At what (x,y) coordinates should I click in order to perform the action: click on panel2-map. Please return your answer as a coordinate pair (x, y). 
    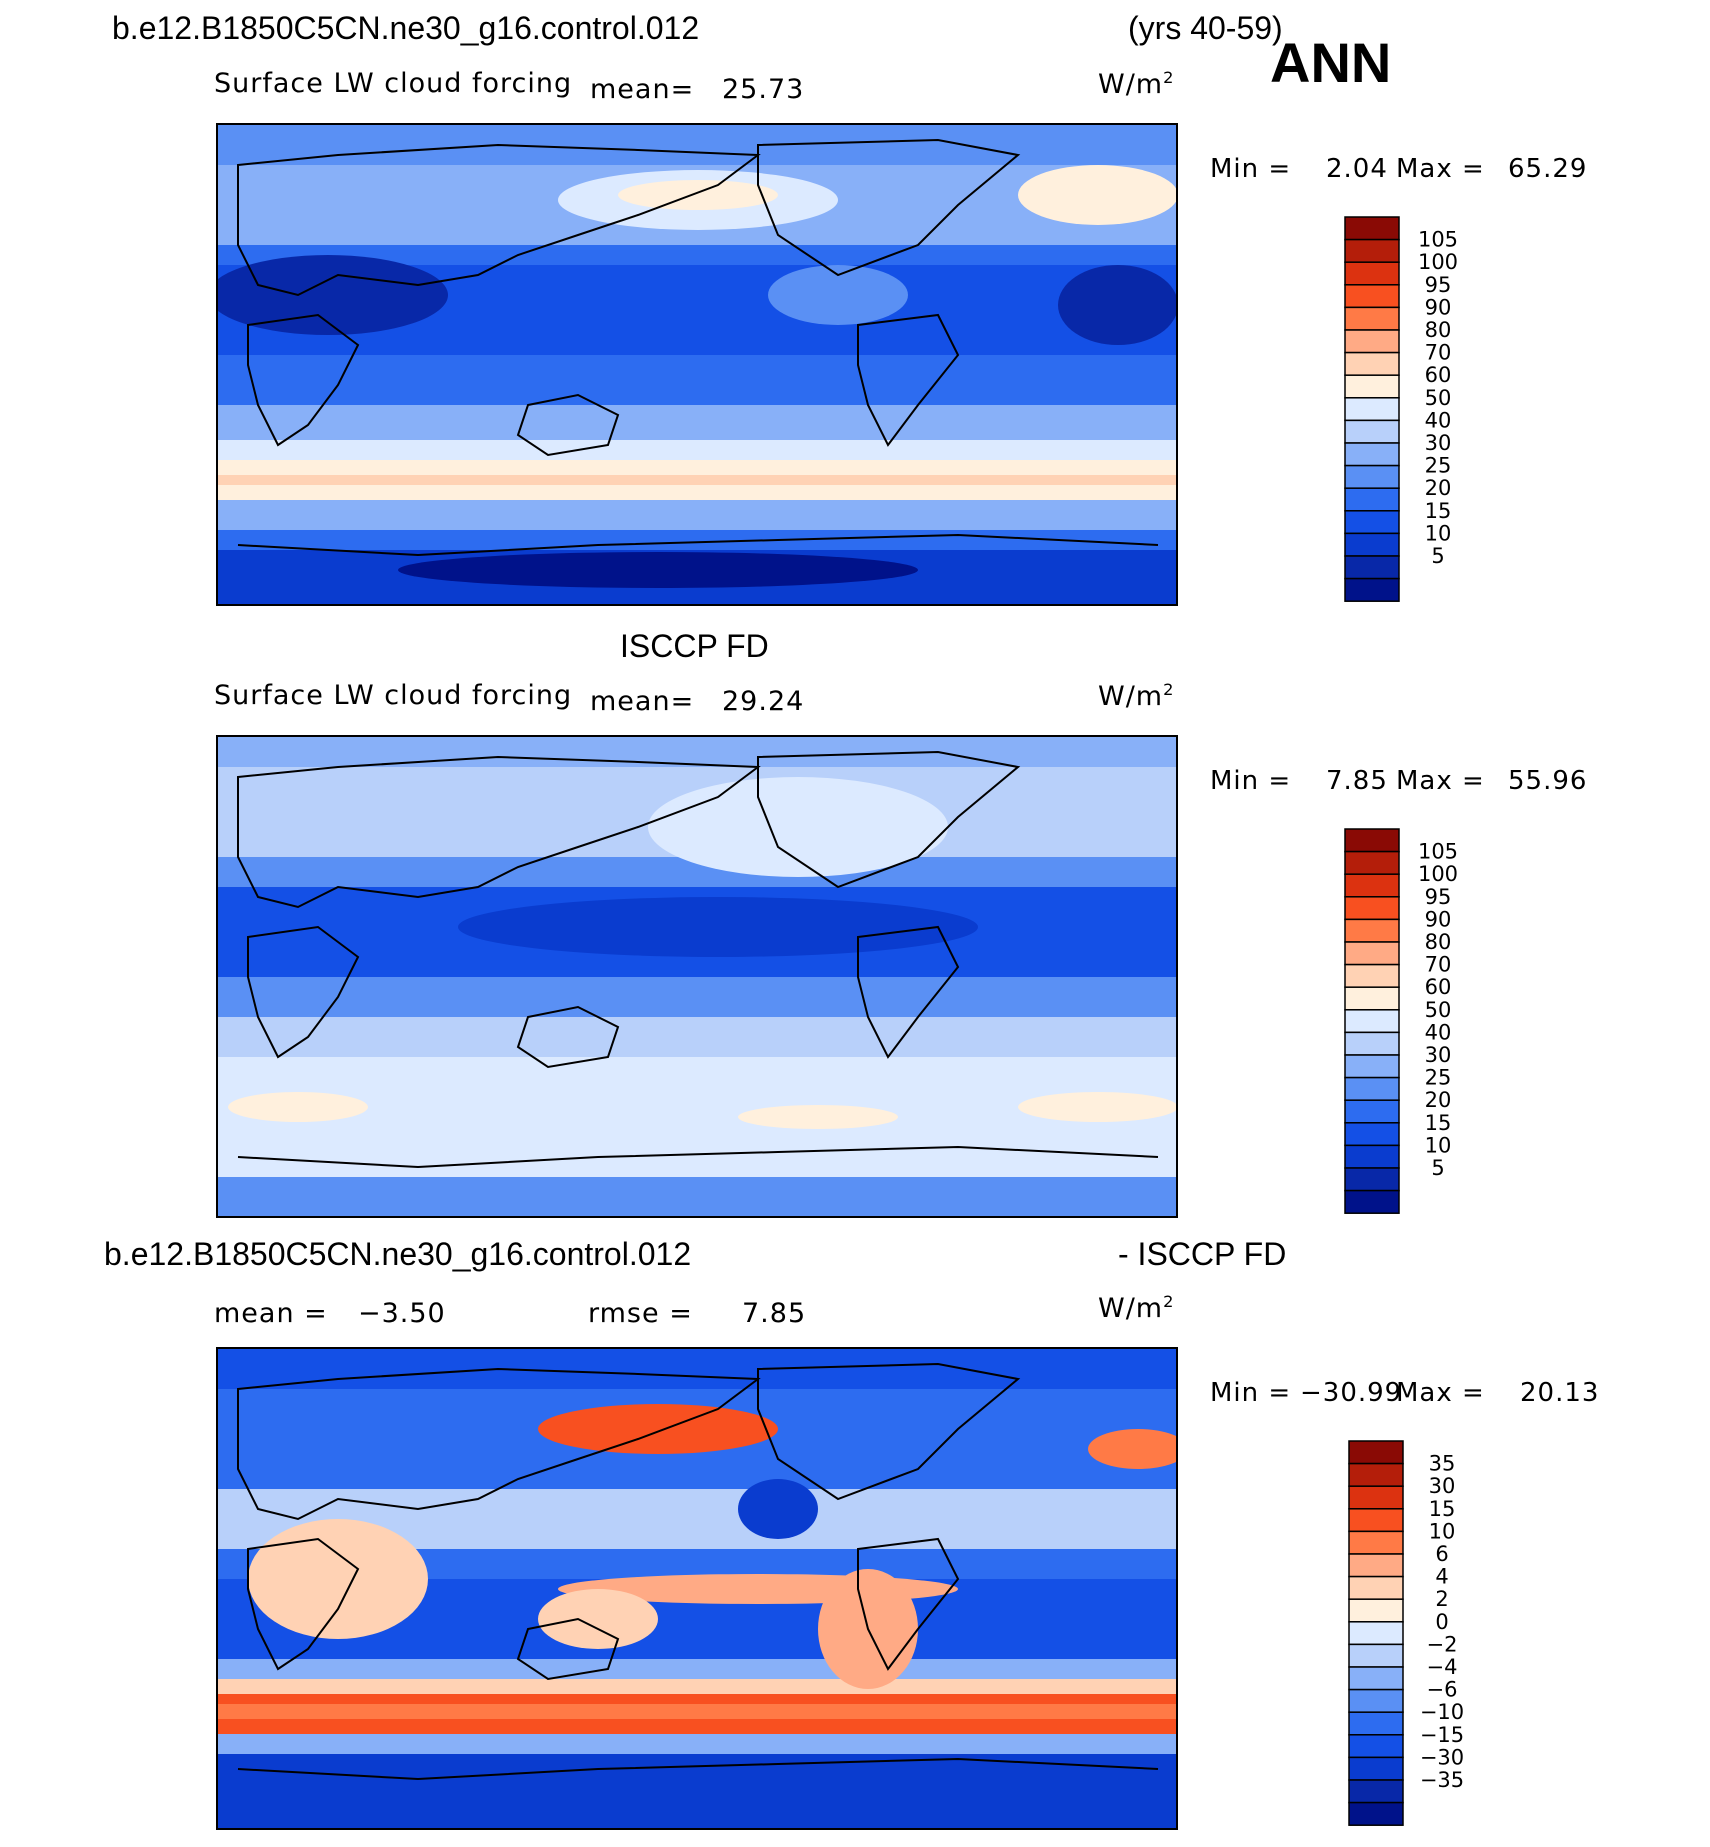
    Looking at the image, I should click on (697, 976).